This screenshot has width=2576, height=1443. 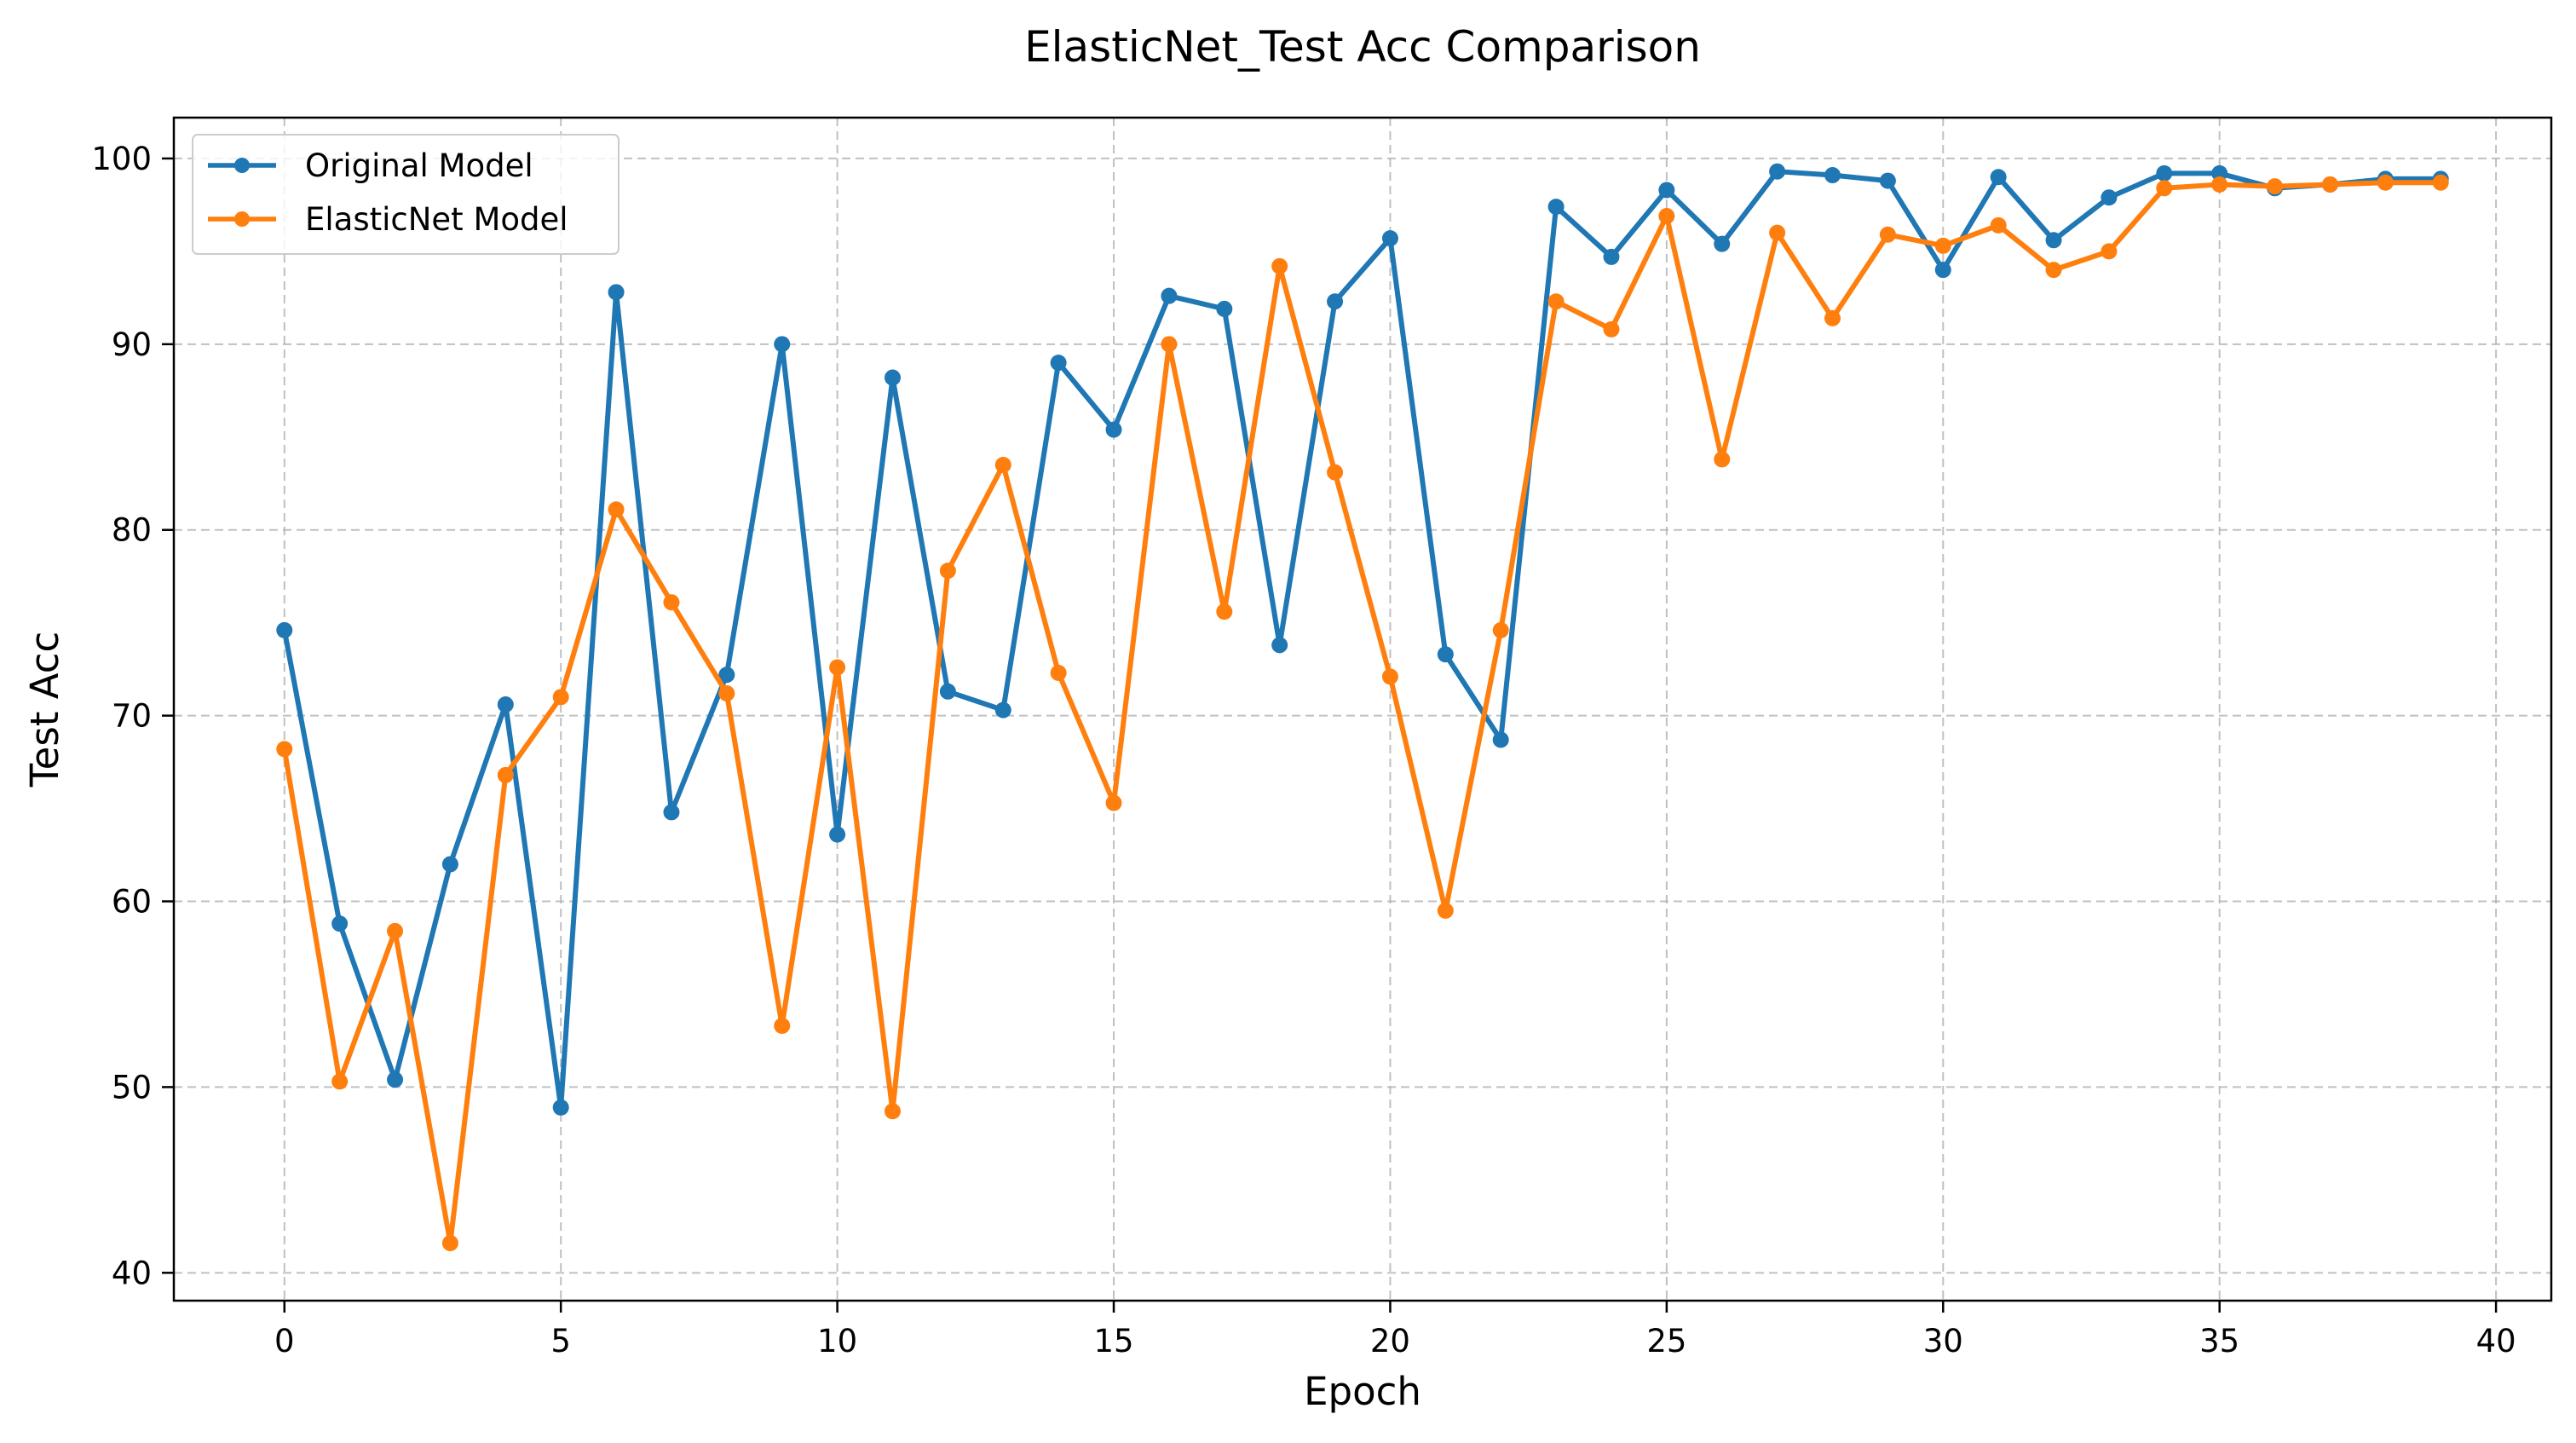 What do you see at coordinates (2219, 1341) in the screenshot?
I see `x-tick-label: 35` at bounding box center [2219, 1341].